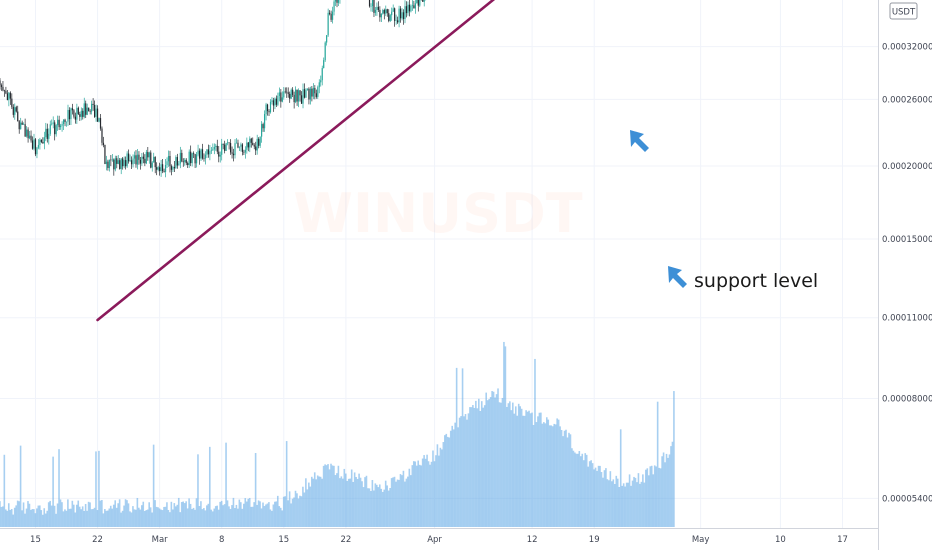  I want to click on support-level-label: support level, so click(756, 281).